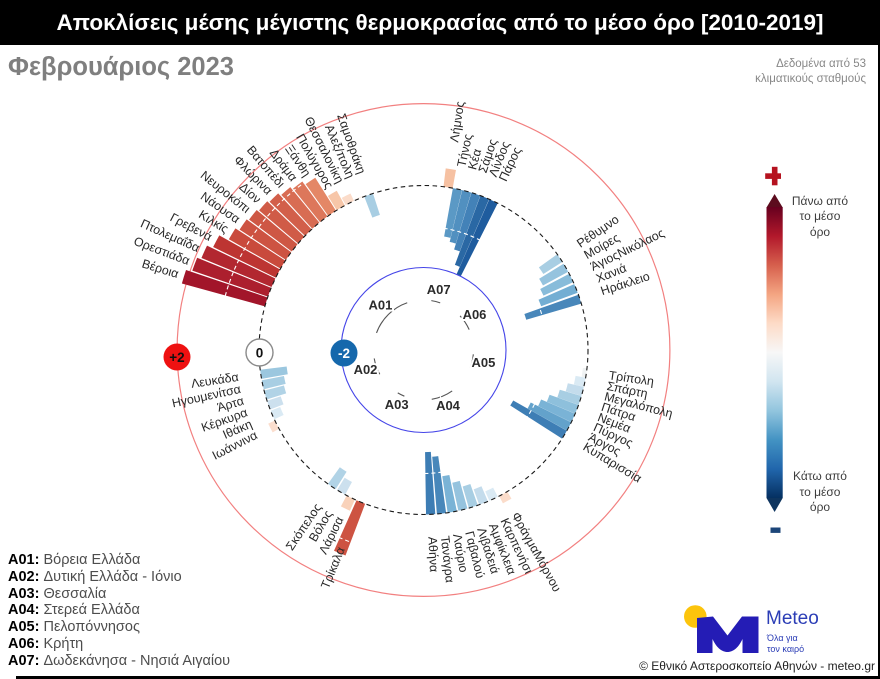 Image resolution: width=880 pixels, height=679 pixels. I want to click on svg-text: Τρίπολη, so click(631, 378).